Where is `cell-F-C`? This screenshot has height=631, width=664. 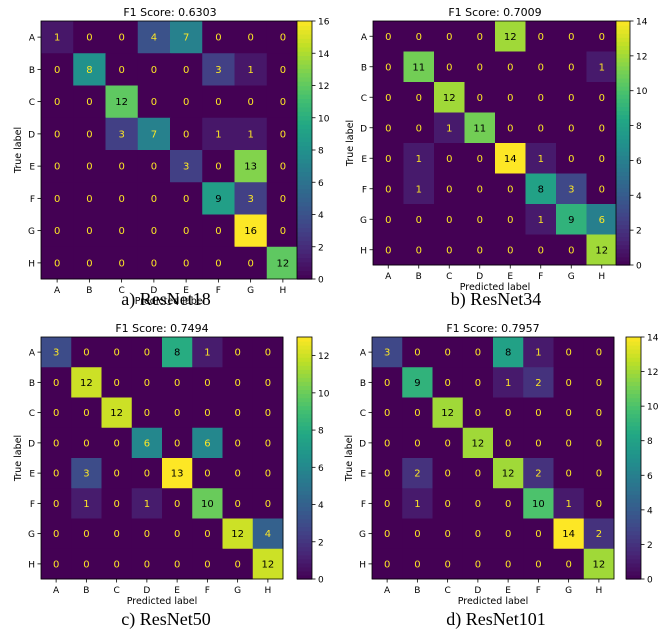 cell-F-C is located at coordinates (117, 503).